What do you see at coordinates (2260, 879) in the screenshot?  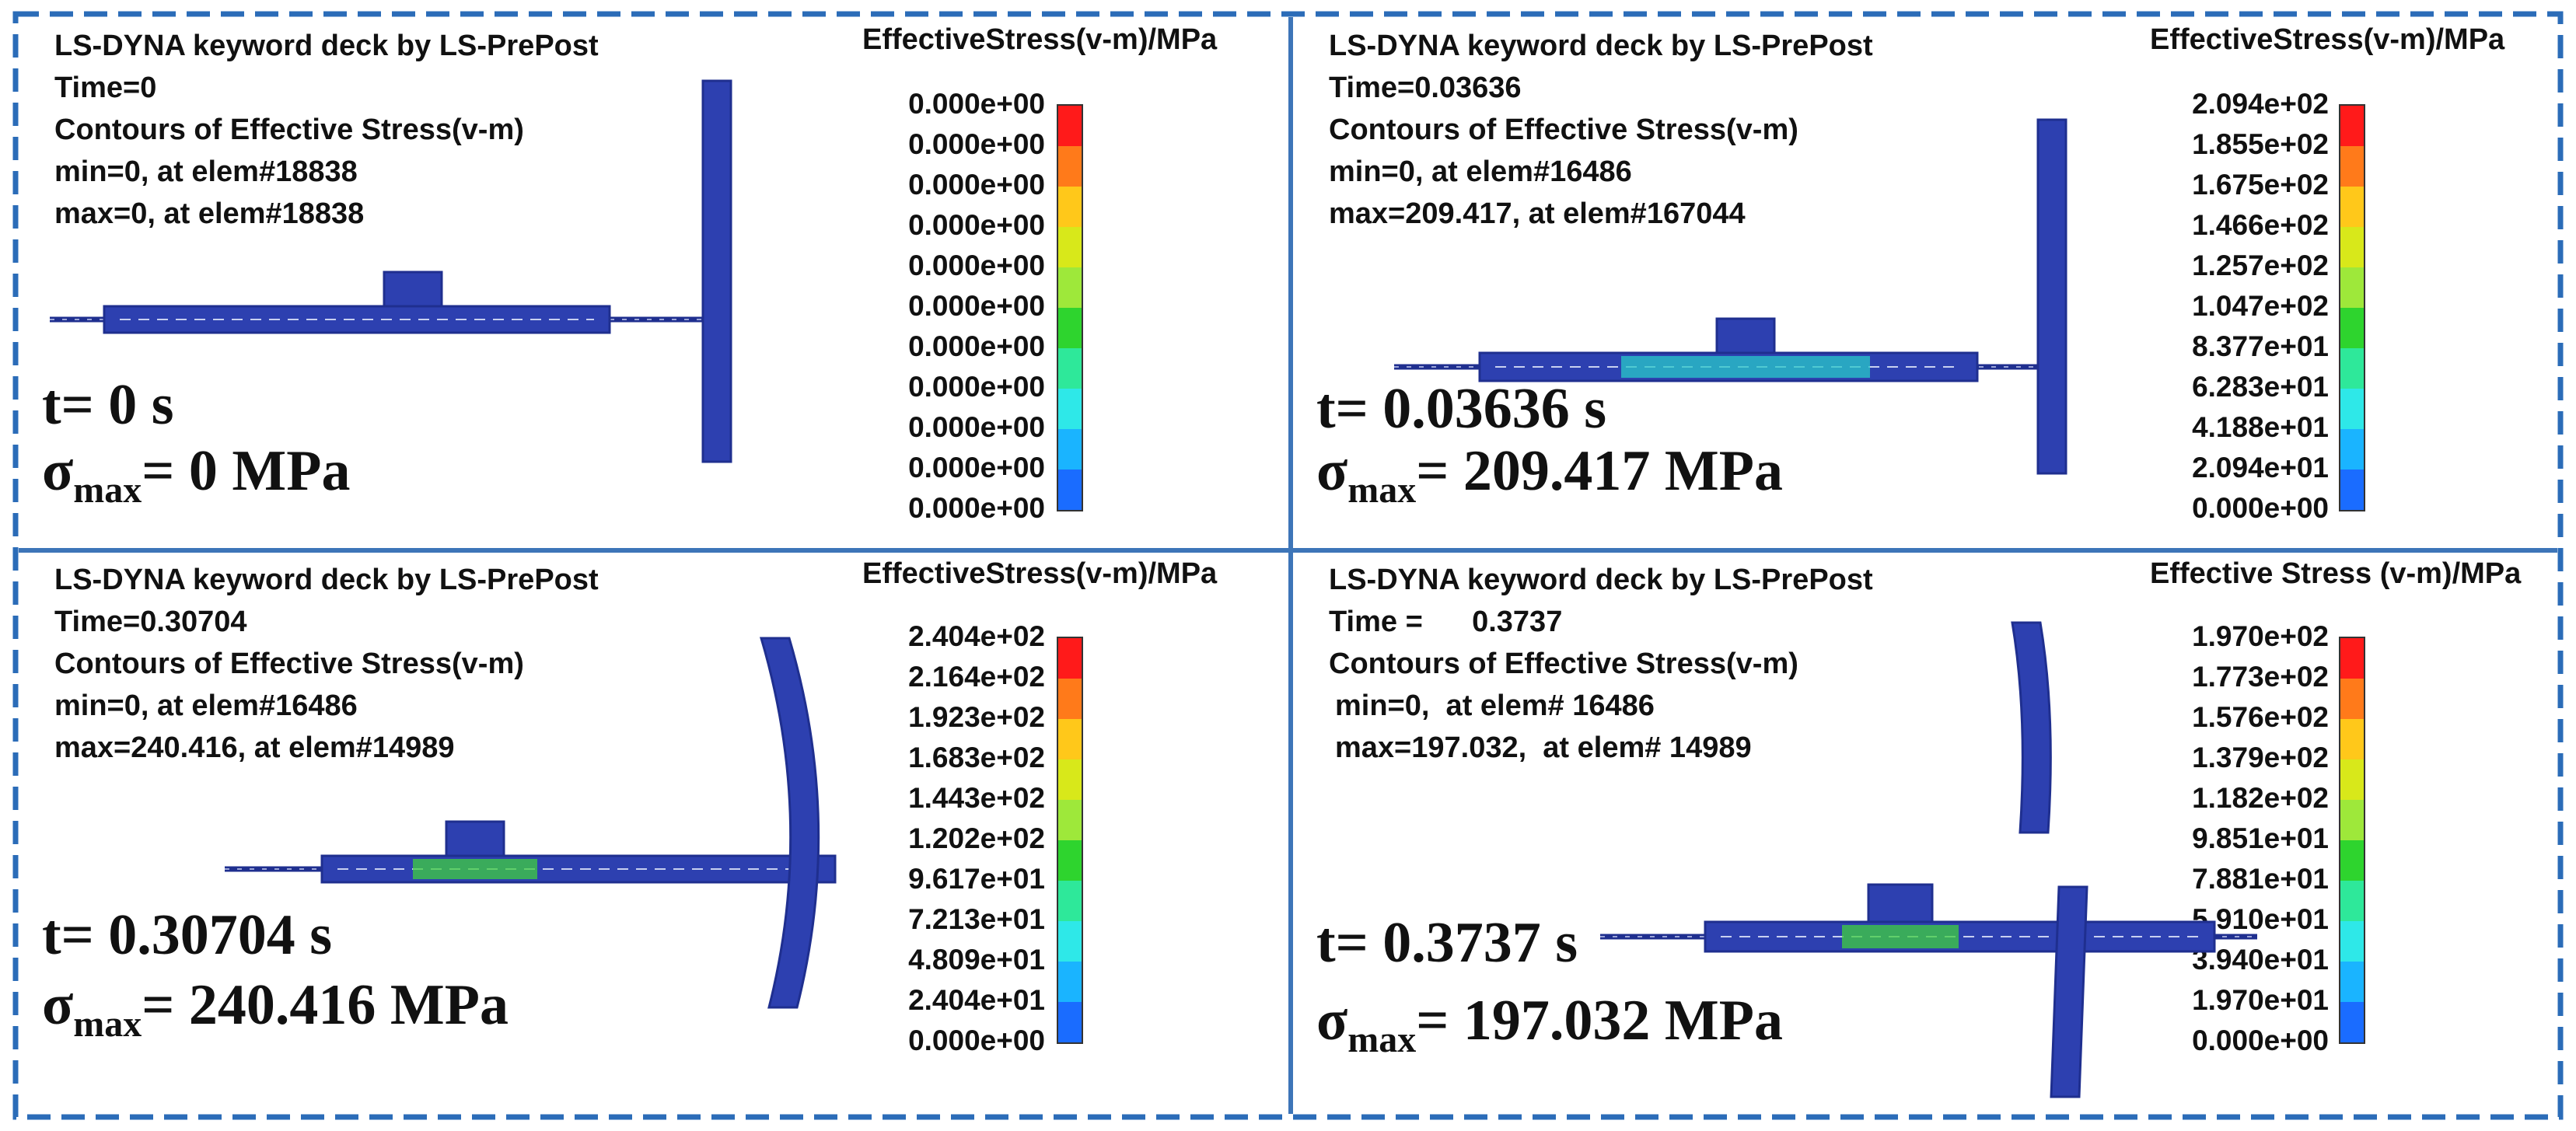 I see `colorbar-tick-label: 7.881e+01` at bounding box center [2260, 879].